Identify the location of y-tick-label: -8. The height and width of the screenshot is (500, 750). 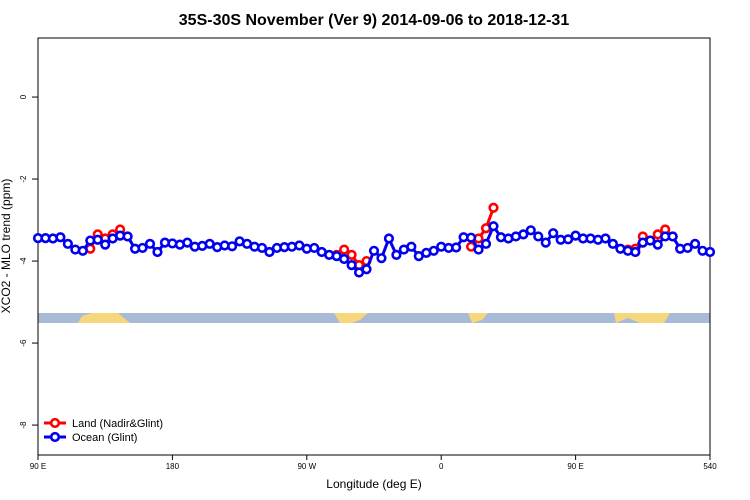
(23, 425).